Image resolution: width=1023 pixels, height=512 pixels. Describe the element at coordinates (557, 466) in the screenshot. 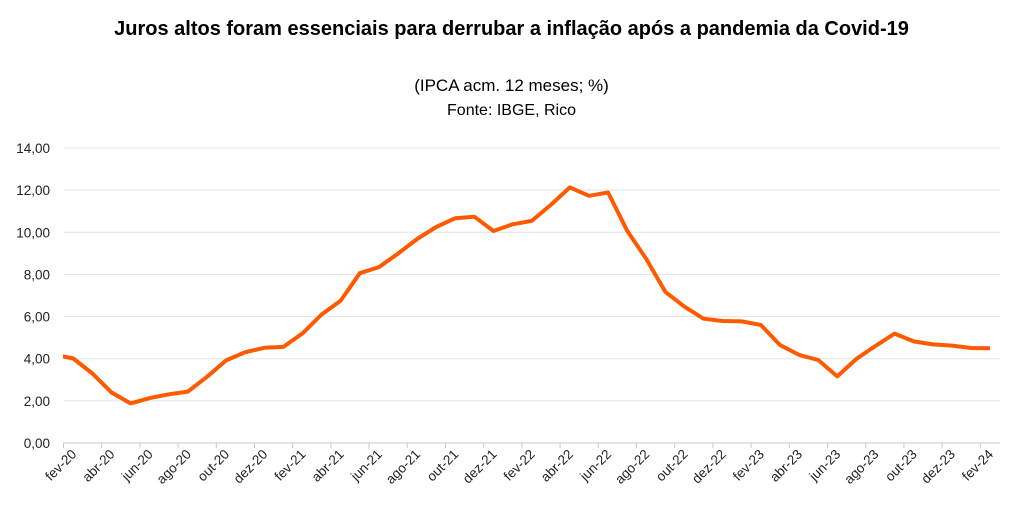

I see `x-tick-label: abr-22` at that location.